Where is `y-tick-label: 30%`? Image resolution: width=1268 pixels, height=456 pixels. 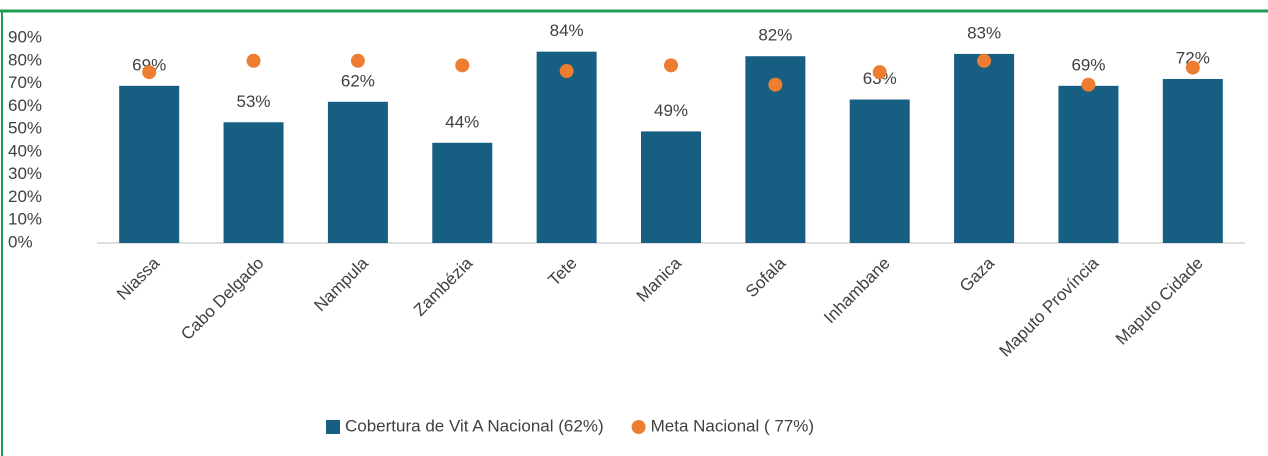
y-tick-label: 30% is located at coordinates (25, 173).